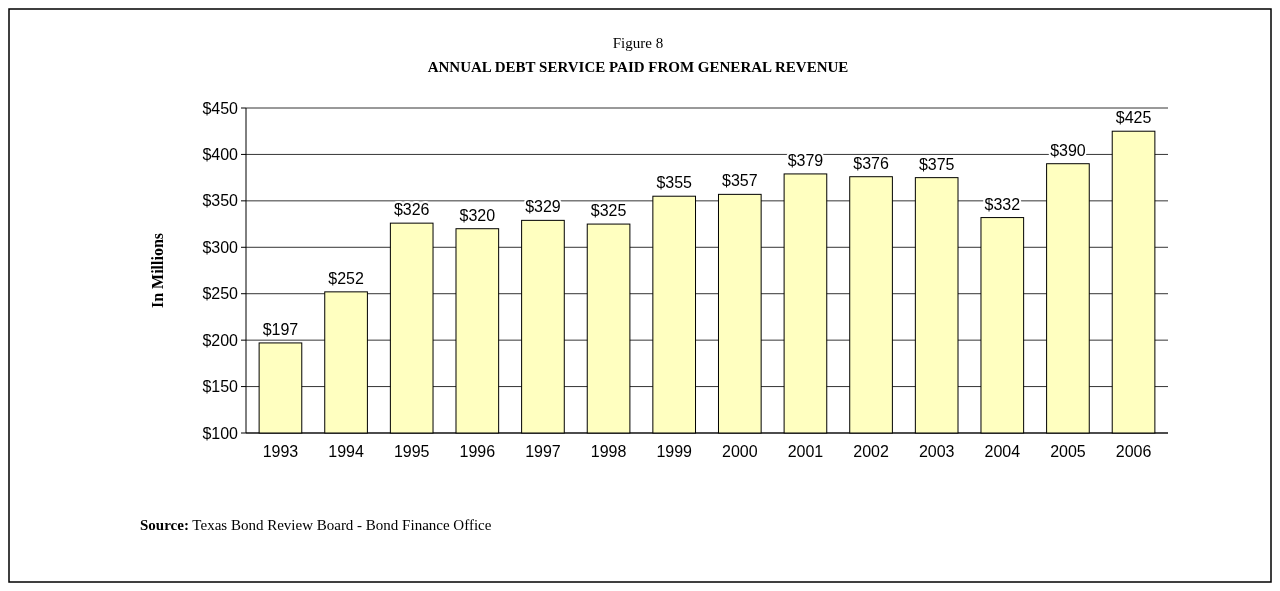 The height and width of the screenshot is (591, 1280). I want to click on data-label: $355, so click(674, 183).